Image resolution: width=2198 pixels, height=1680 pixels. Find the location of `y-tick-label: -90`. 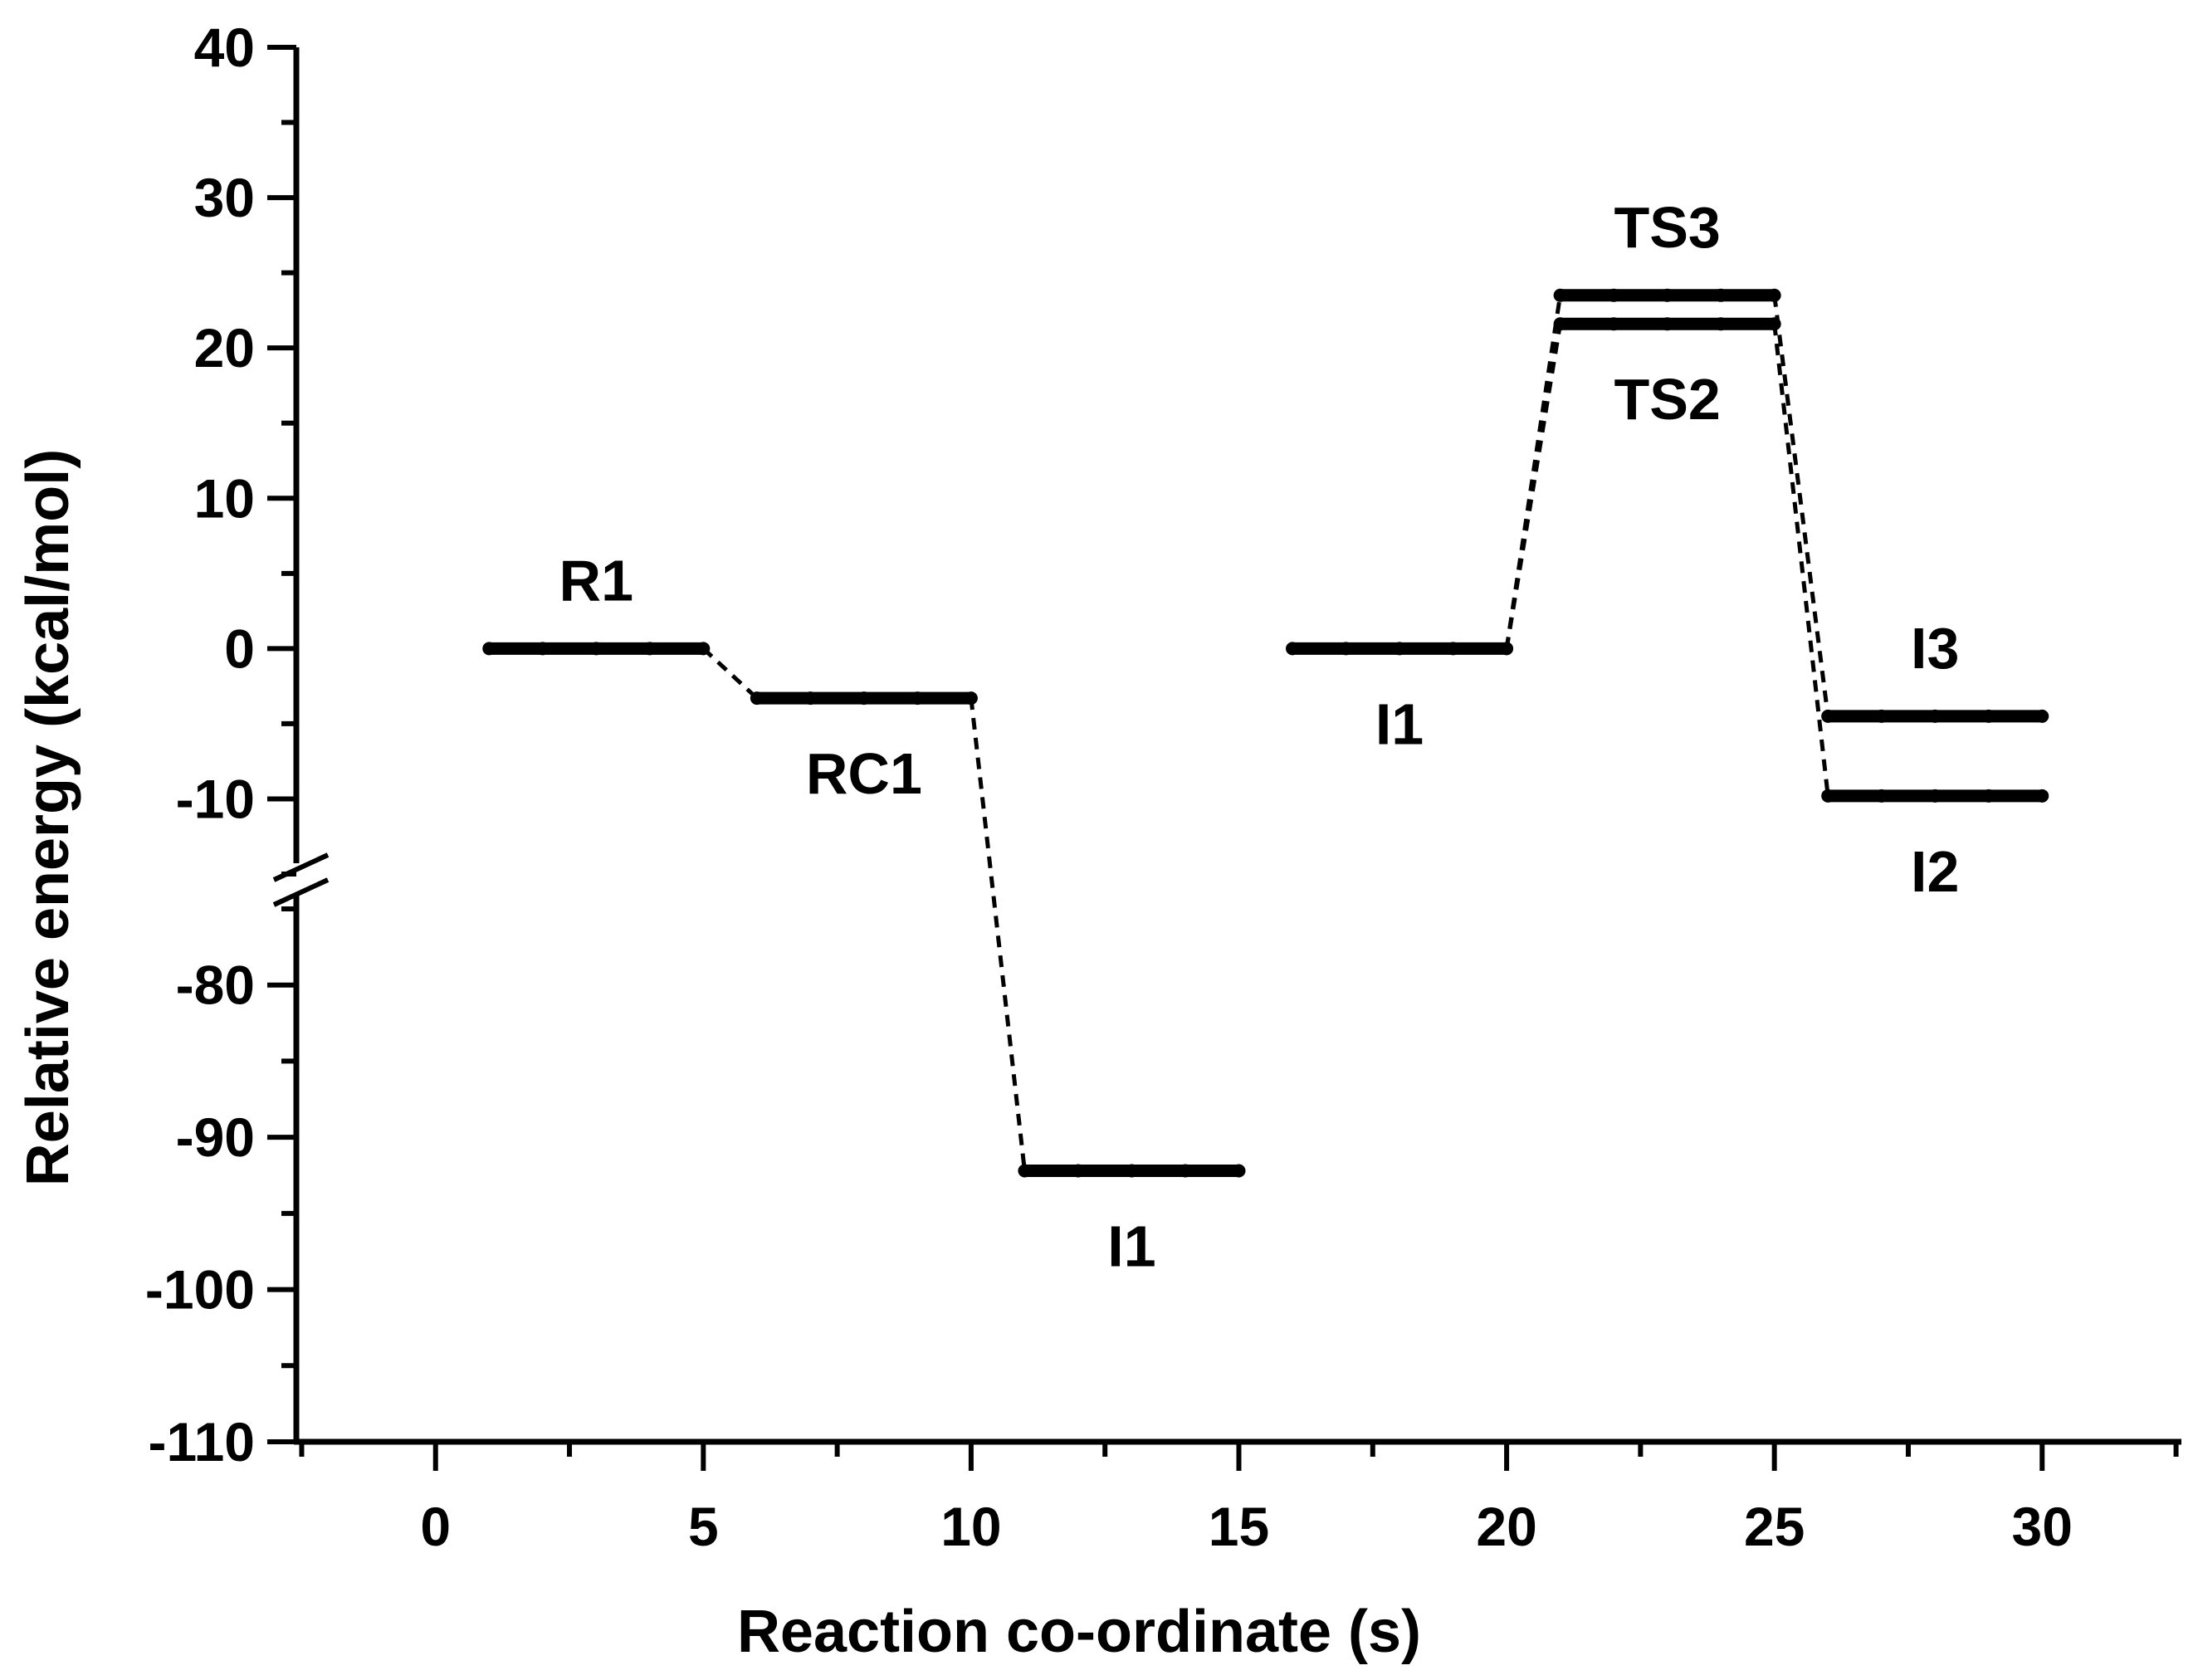

y-tick-label: -90 is located at coordinates (216, 1137).